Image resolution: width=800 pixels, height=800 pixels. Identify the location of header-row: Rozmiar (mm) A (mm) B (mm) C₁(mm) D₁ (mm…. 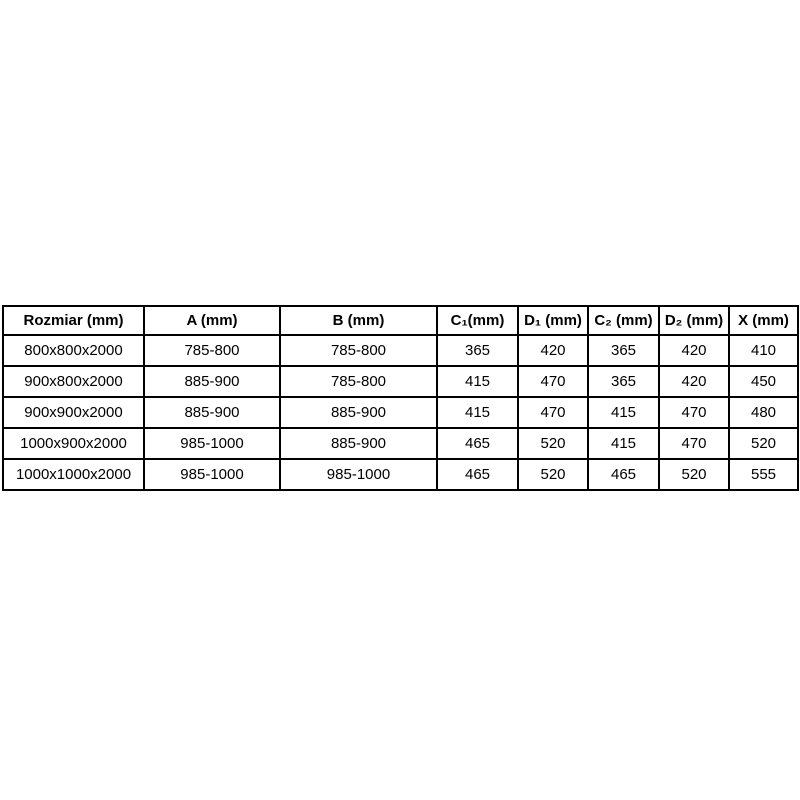
(400, 320).